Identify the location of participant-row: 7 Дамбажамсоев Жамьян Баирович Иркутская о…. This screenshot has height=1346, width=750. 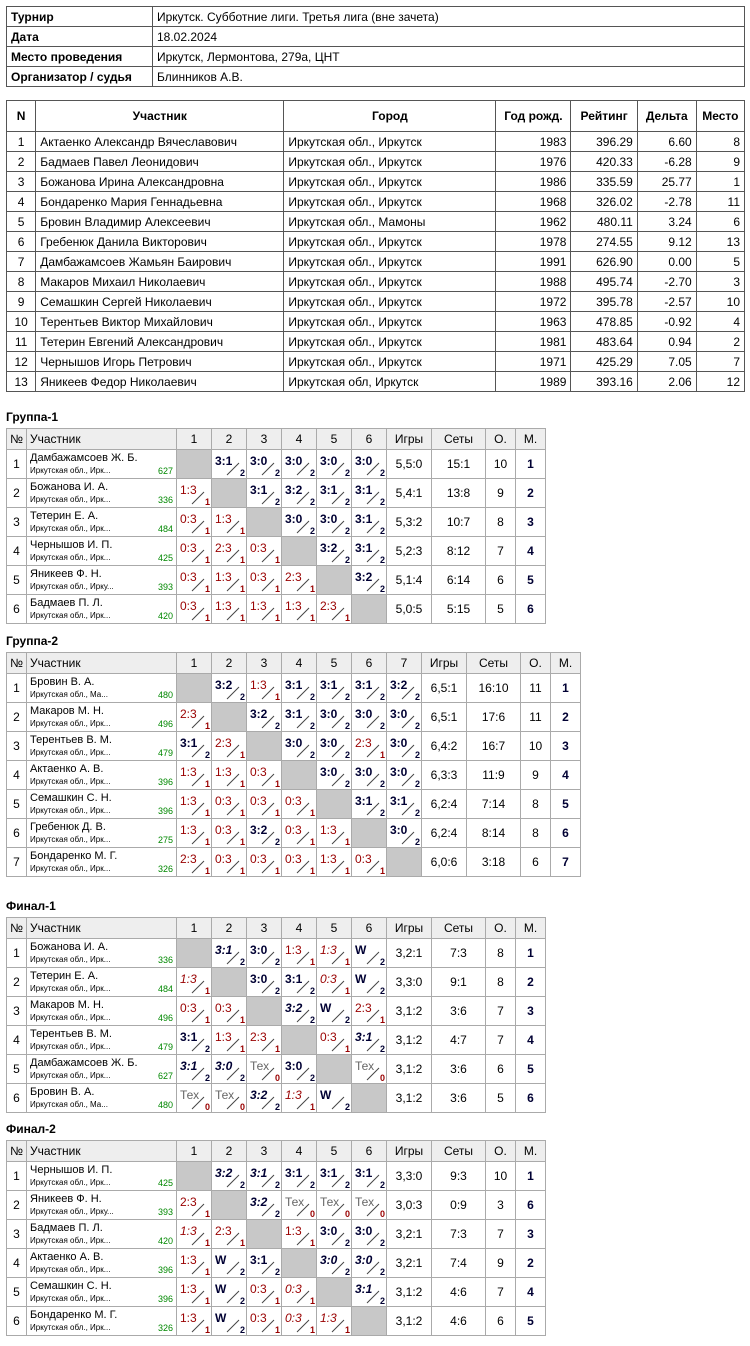
(375, 261).